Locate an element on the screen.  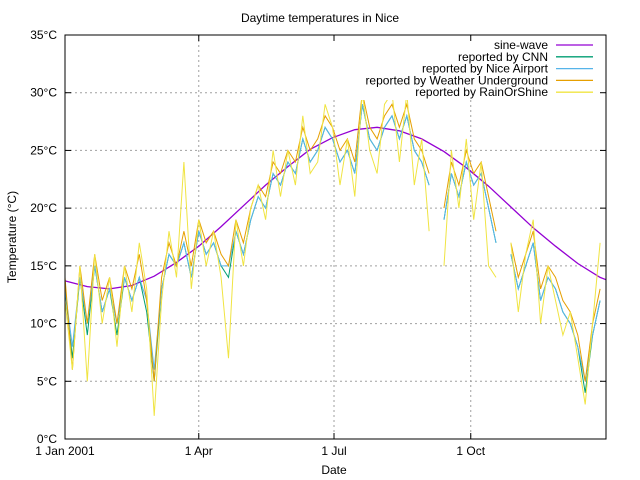
y-tick-label: 30°C is located at coordinates (43, 93).